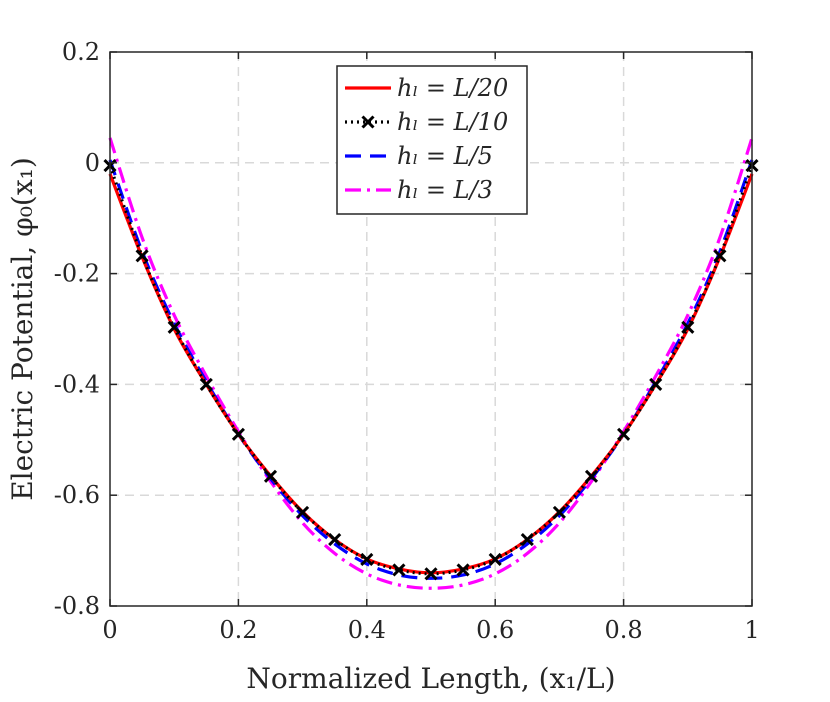  I want to click on x-tick-label: 0.4, so click(367, 630).